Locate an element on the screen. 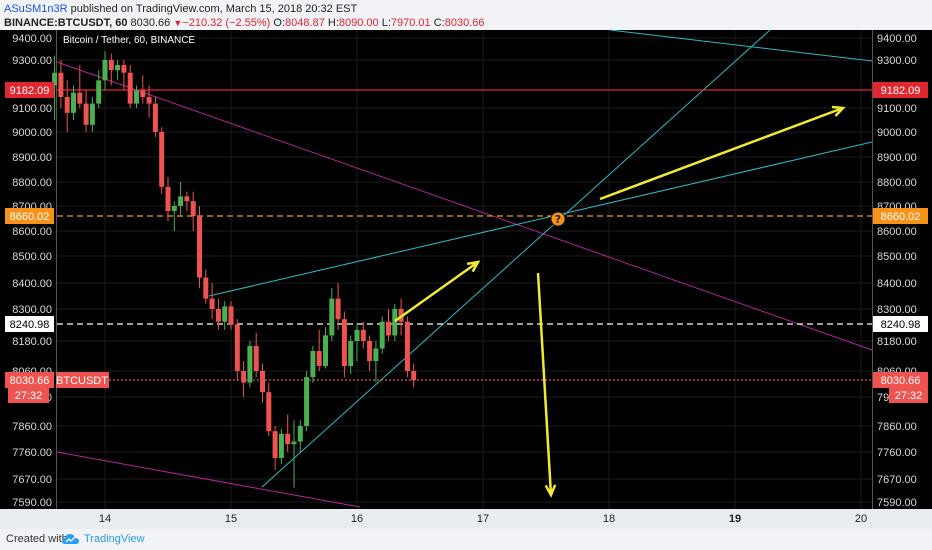  y-tick-label-left: 7860.00 is located at coordinates (32, 427).